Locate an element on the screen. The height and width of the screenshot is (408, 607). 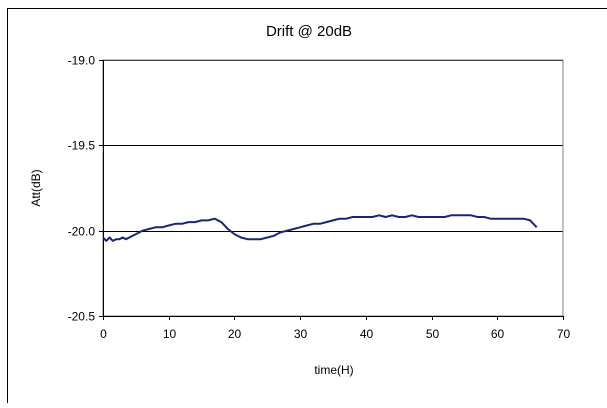
series-layer is located at coordinates (320, 228).